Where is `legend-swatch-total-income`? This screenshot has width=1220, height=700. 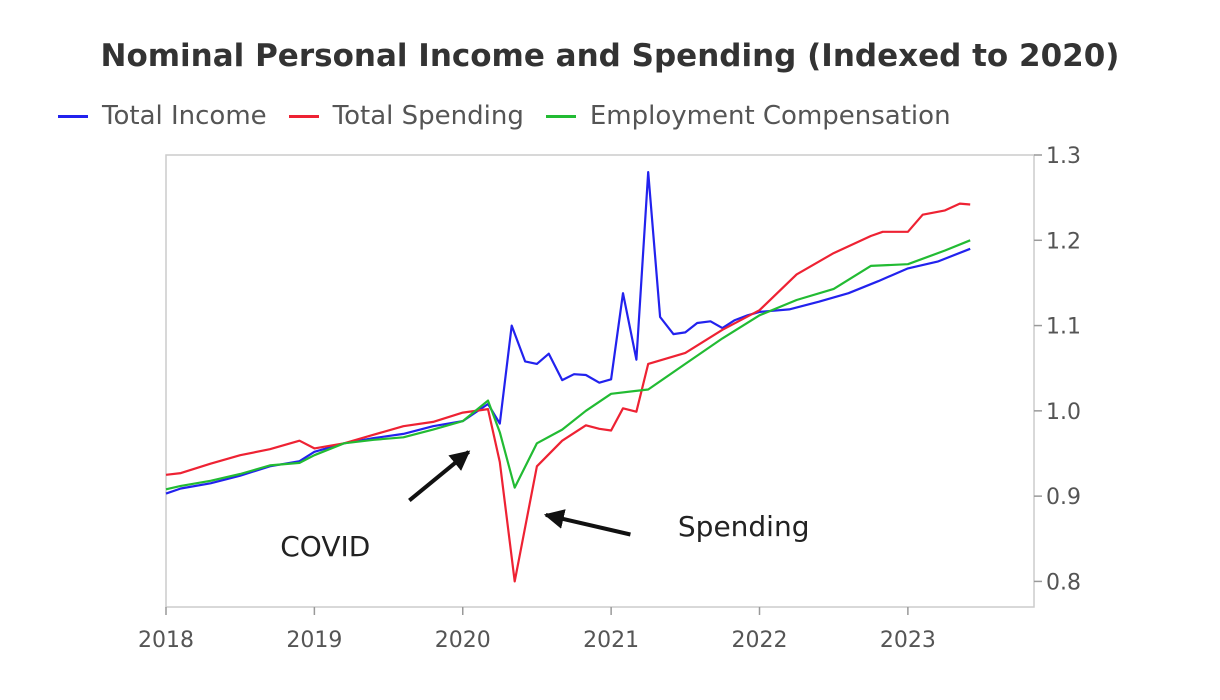 legend-swatch-total-income is located at coordinates (73, 116).